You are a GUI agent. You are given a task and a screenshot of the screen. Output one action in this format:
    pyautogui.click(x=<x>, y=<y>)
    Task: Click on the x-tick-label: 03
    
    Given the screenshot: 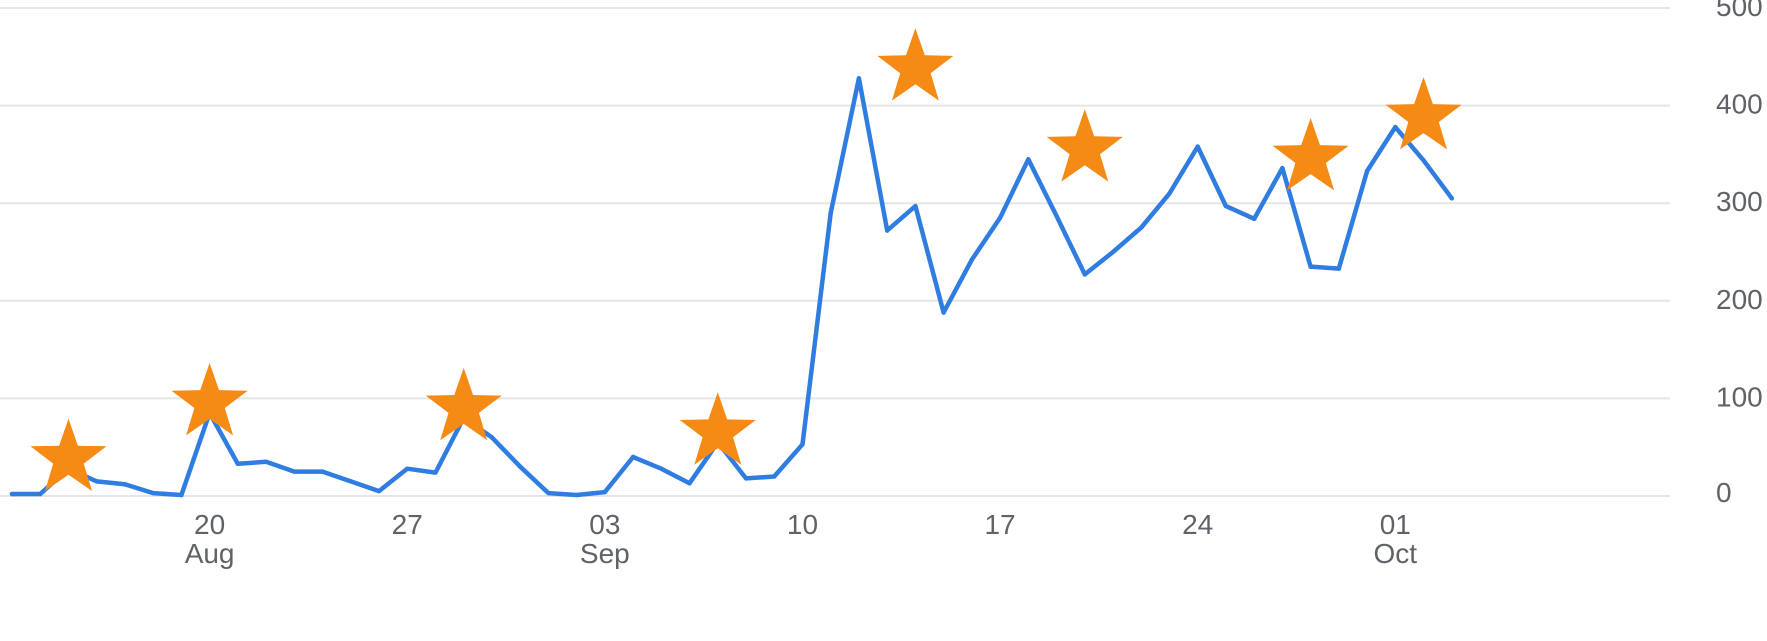 What is the action you would take?
    pyautogui.click(x=604, y=524)
    